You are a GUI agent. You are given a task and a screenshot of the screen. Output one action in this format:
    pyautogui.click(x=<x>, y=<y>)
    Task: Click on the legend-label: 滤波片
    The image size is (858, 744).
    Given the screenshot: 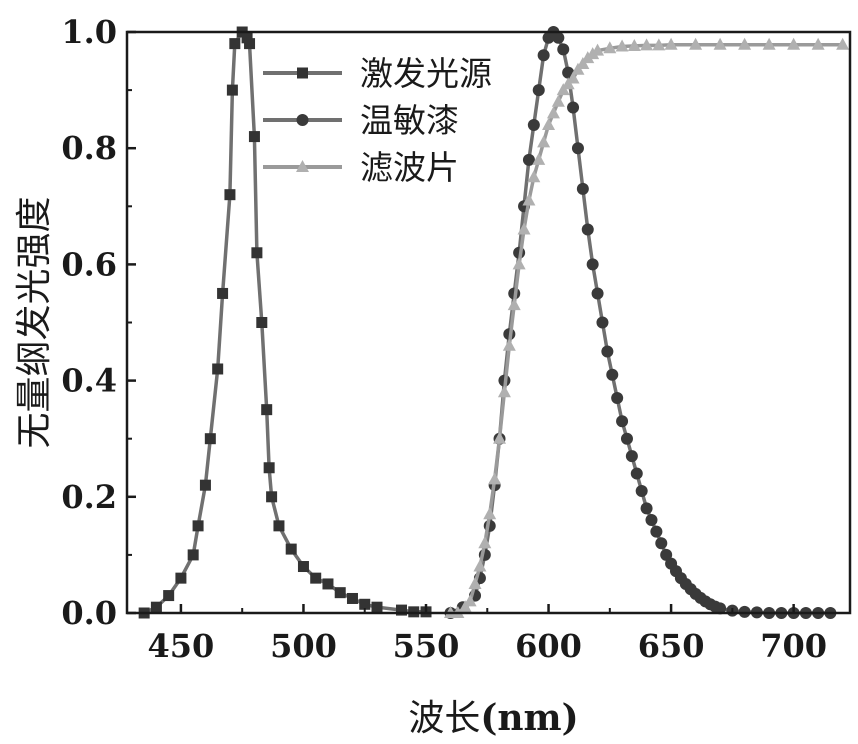 What is the action you would take?
    pyautogui.click(x=409, y=167)
    